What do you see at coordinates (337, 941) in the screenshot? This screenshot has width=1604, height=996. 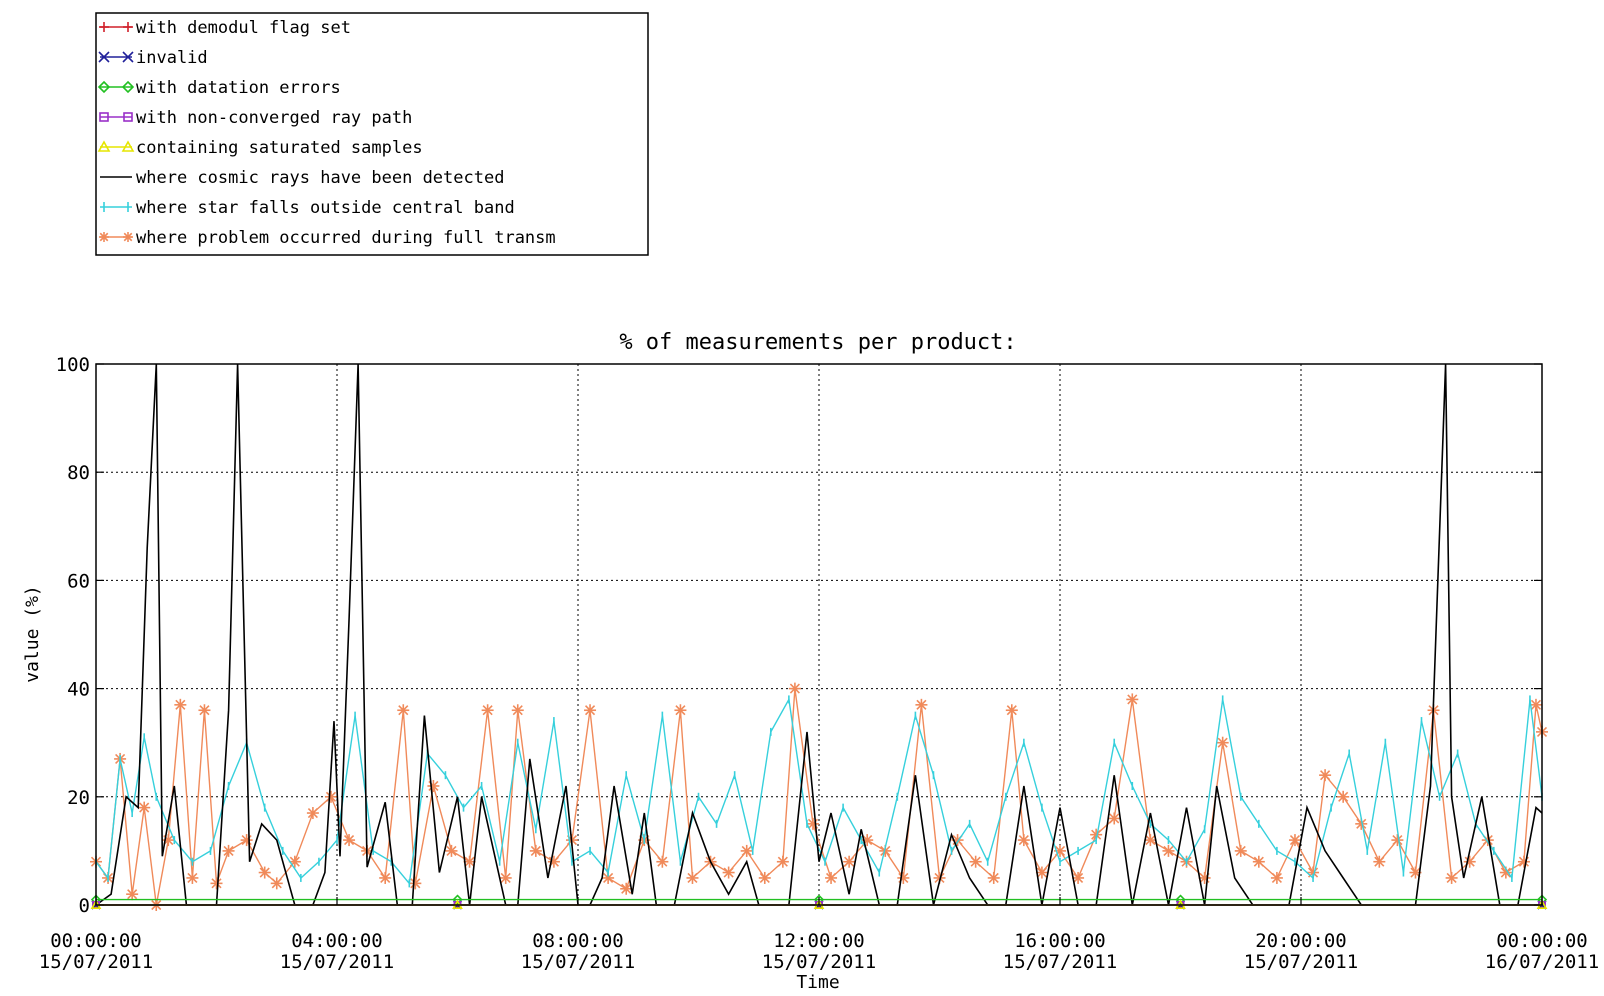 I see `x-tick-time-label: 04:00:00` at bounding box center [337, 941].